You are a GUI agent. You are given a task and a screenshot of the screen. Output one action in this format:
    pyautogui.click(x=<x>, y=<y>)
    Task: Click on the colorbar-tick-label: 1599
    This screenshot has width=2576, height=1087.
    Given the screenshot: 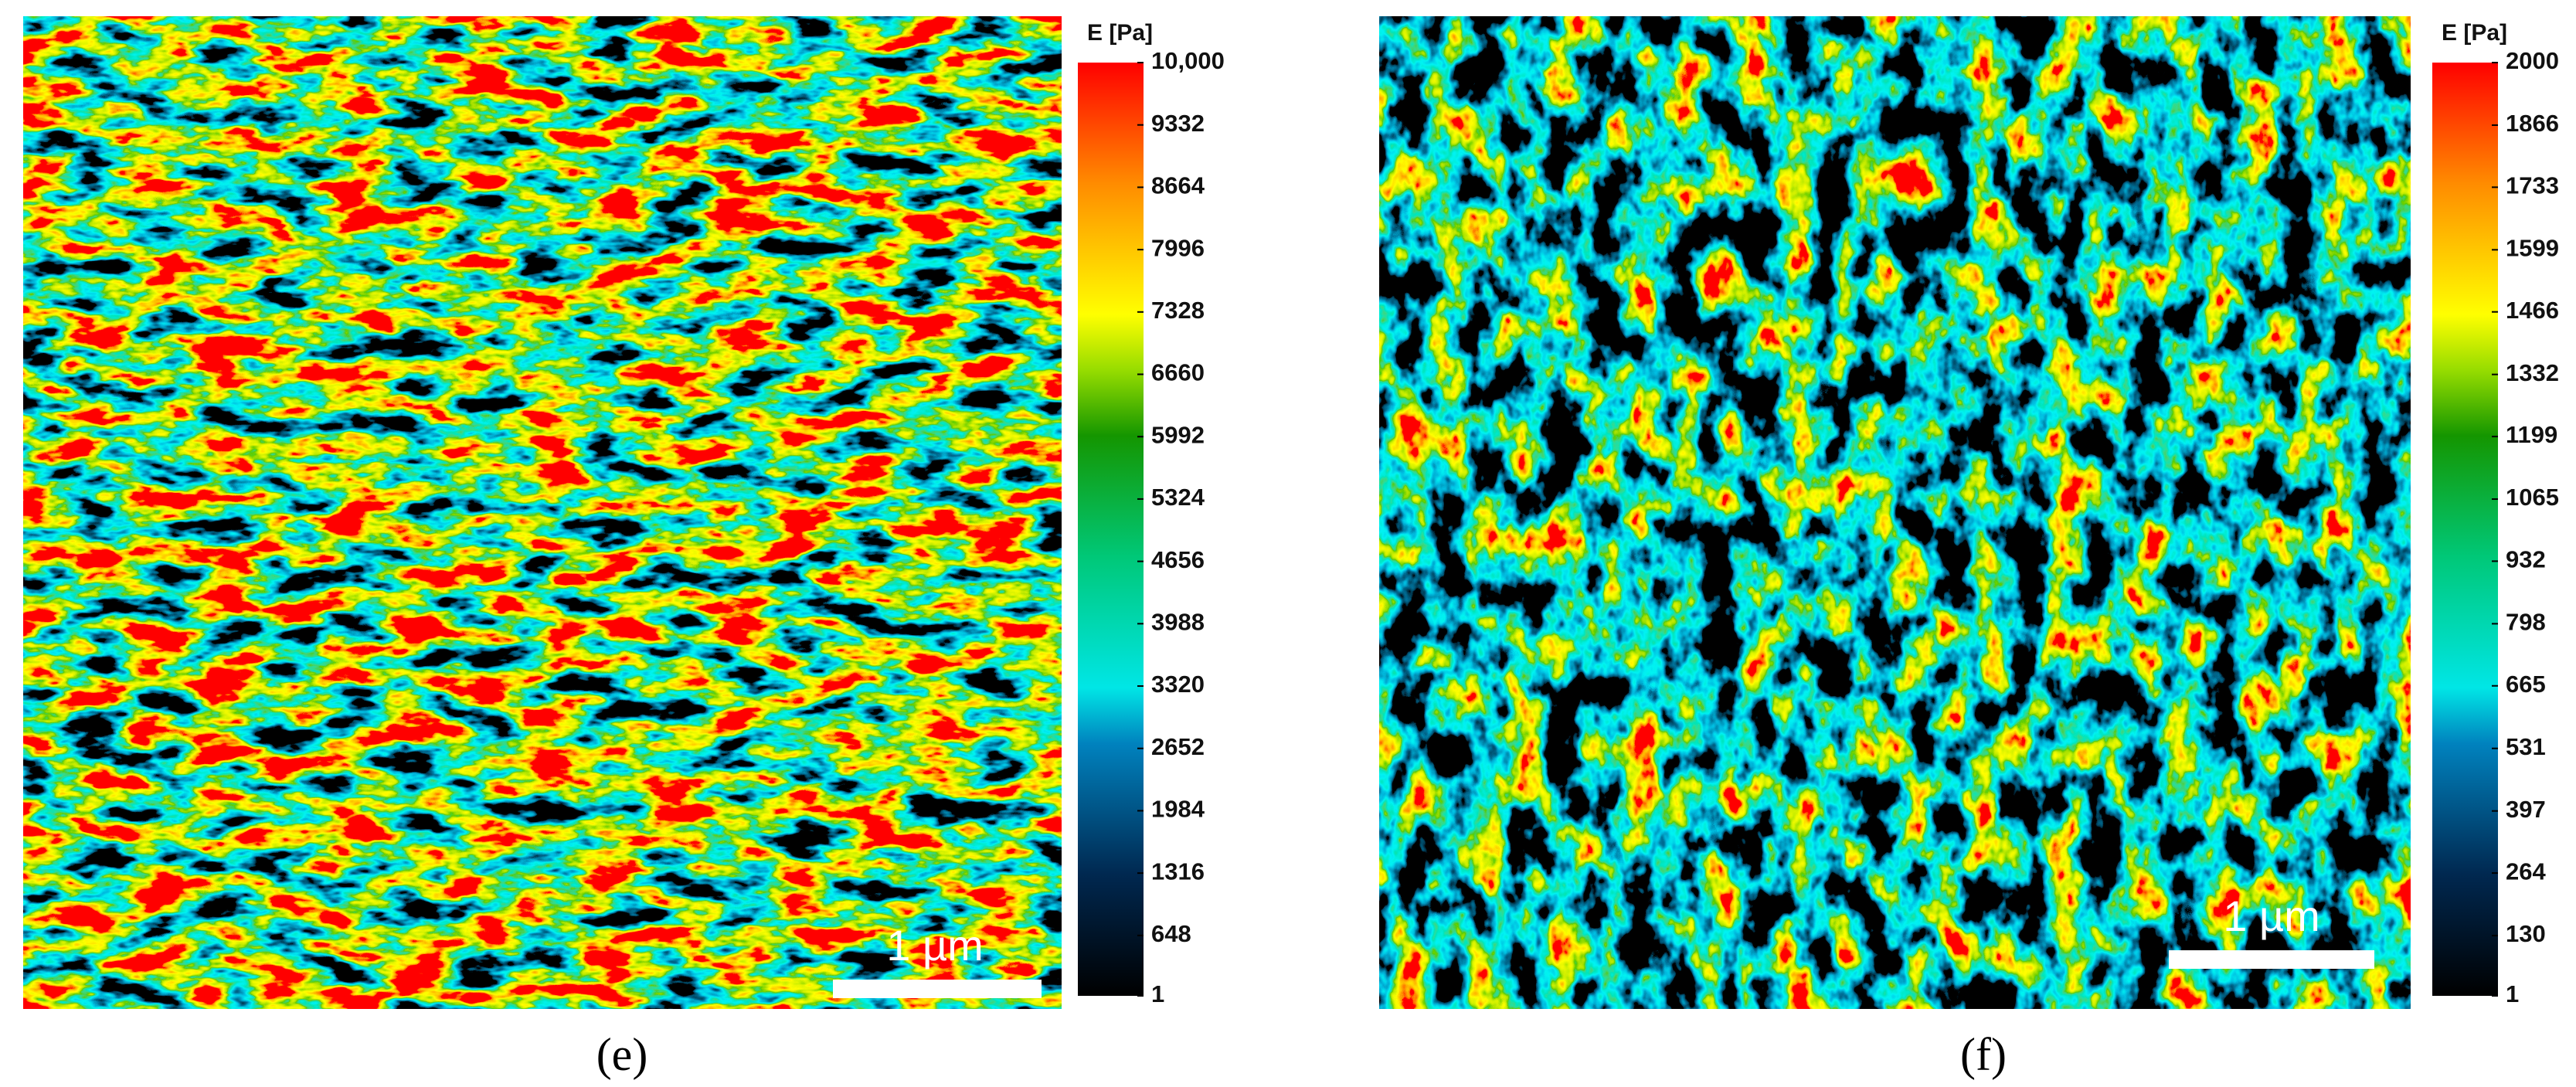 What is the action you would take?
    pyautogui.click(x=2532, y=249)
    